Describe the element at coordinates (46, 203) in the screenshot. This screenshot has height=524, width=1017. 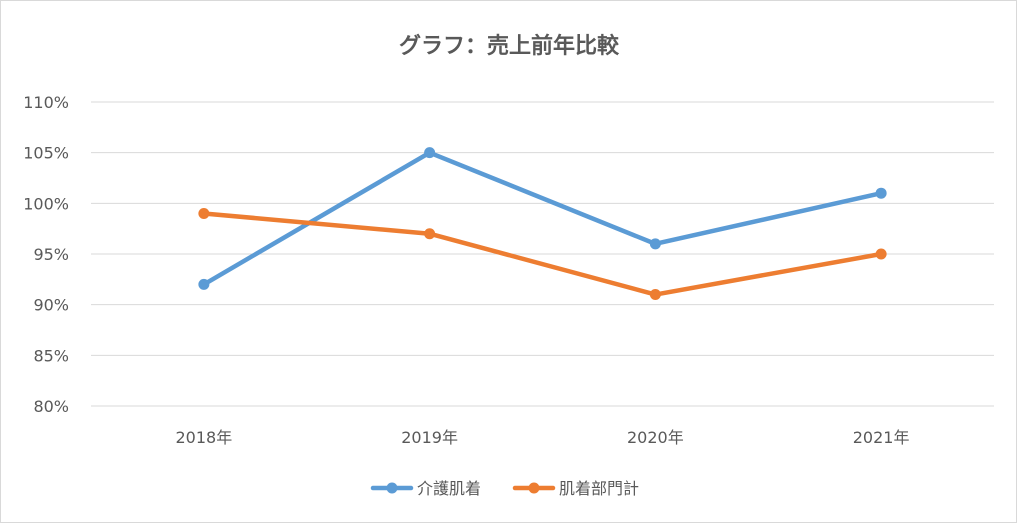
I see `y-tick-label: 100%` at that location.